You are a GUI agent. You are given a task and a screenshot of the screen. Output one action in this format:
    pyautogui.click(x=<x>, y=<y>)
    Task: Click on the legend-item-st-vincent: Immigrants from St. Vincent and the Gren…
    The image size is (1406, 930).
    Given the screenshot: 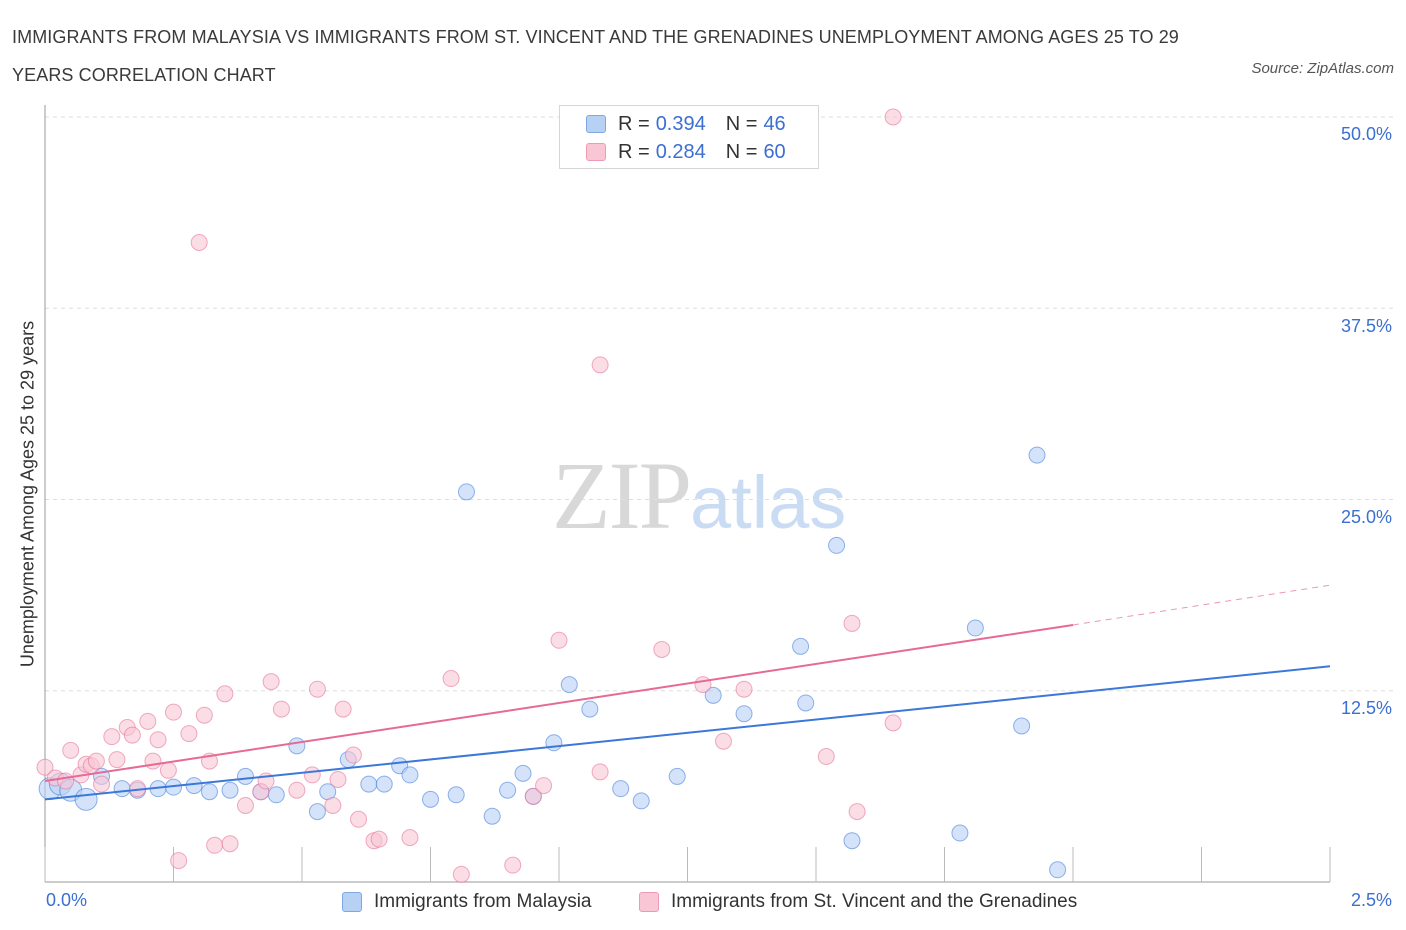 What is the action you would take?
    pyautogui.click(x=858, y=902)
    